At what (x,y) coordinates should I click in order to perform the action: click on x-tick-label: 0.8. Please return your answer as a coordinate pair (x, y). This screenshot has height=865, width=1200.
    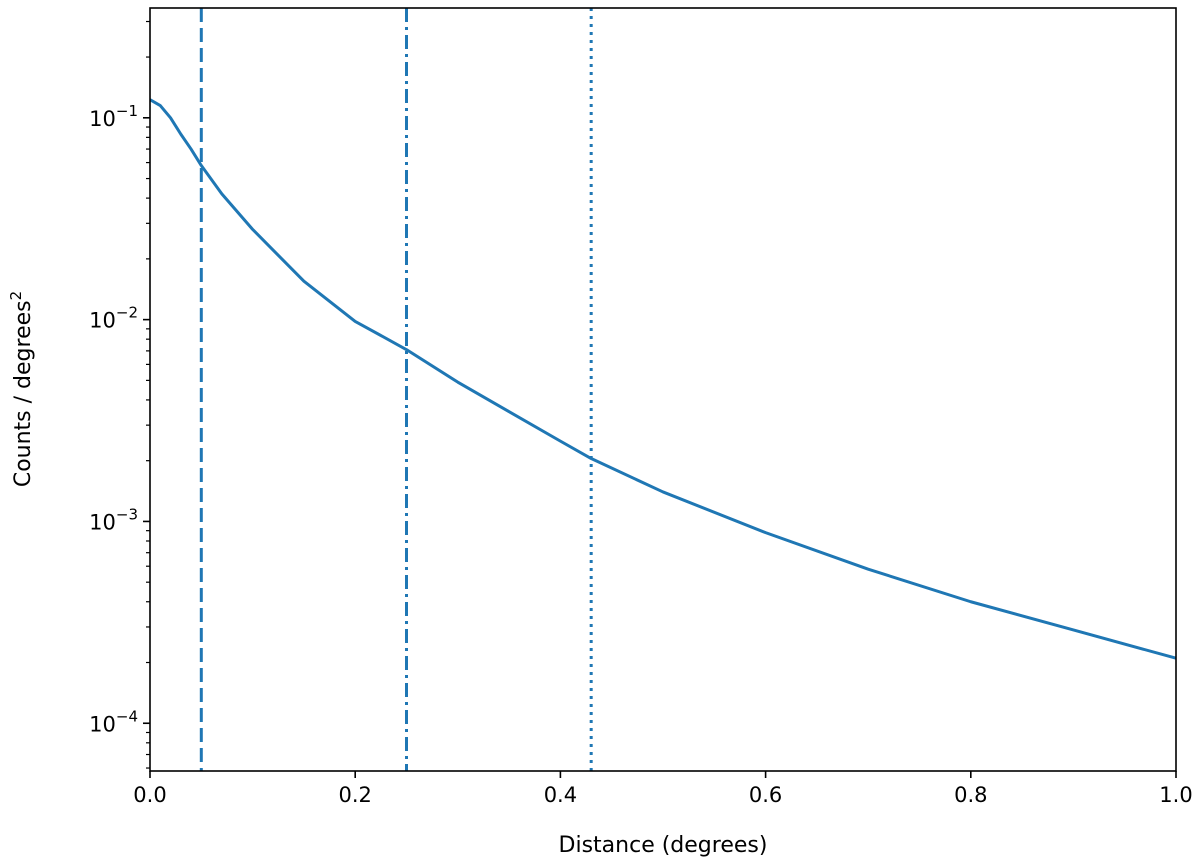
    Looking at the image, I should click on (970, 795).